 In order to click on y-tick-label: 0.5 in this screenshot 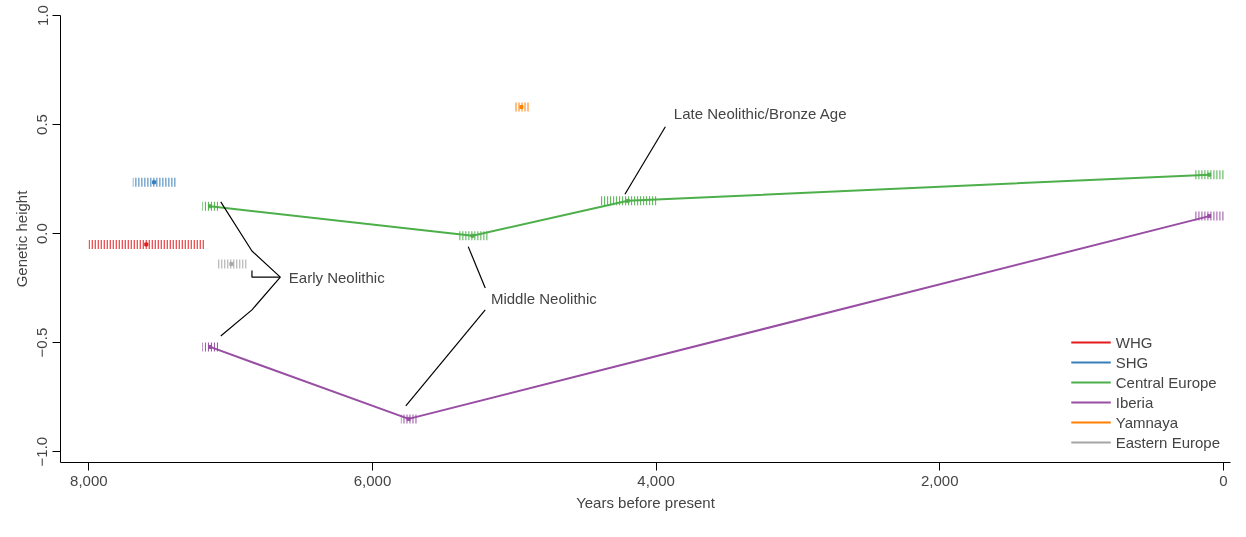, I will do `click(42, 124)`.